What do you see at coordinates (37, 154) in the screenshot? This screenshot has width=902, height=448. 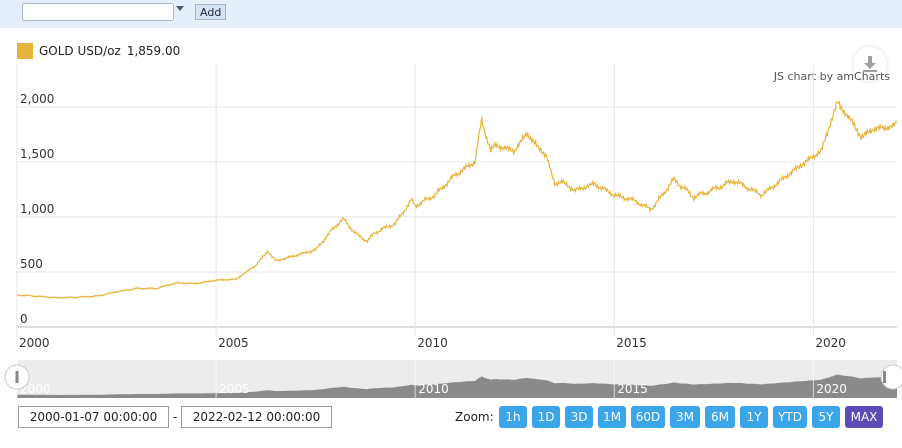 I see `y-tick-label: 1,500` at bounding box center [37, 154].